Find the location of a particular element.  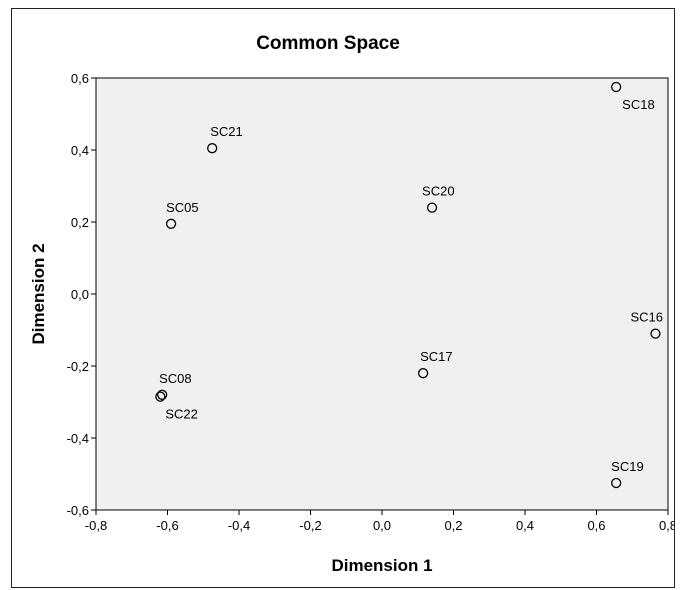

point-label: SC08 is located at coordinates (175, 378).